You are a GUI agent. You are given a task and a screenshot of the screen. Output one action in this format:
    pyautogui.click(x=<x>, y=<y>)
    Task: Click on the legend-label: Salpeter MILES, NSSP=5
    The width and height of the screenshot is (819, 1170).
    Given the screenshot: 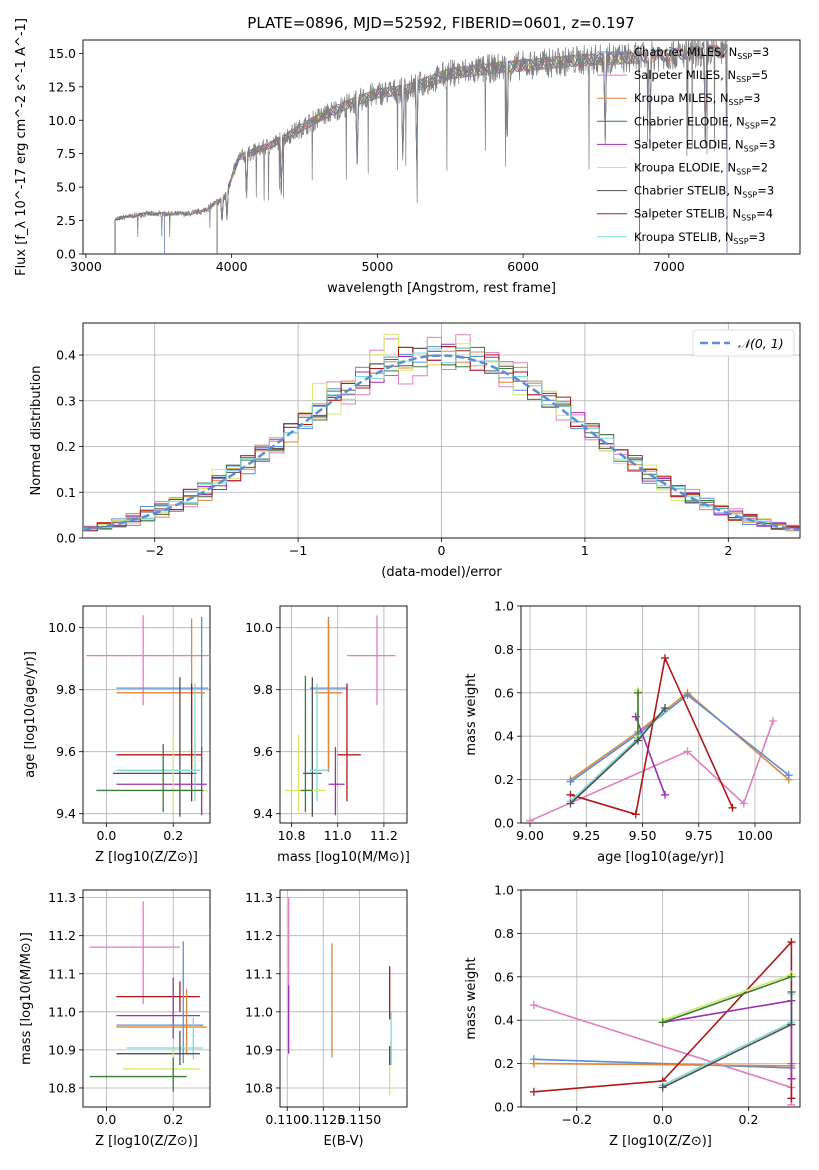 What is the action you would take?
    pyautogui.click(x=701, y=76)
    